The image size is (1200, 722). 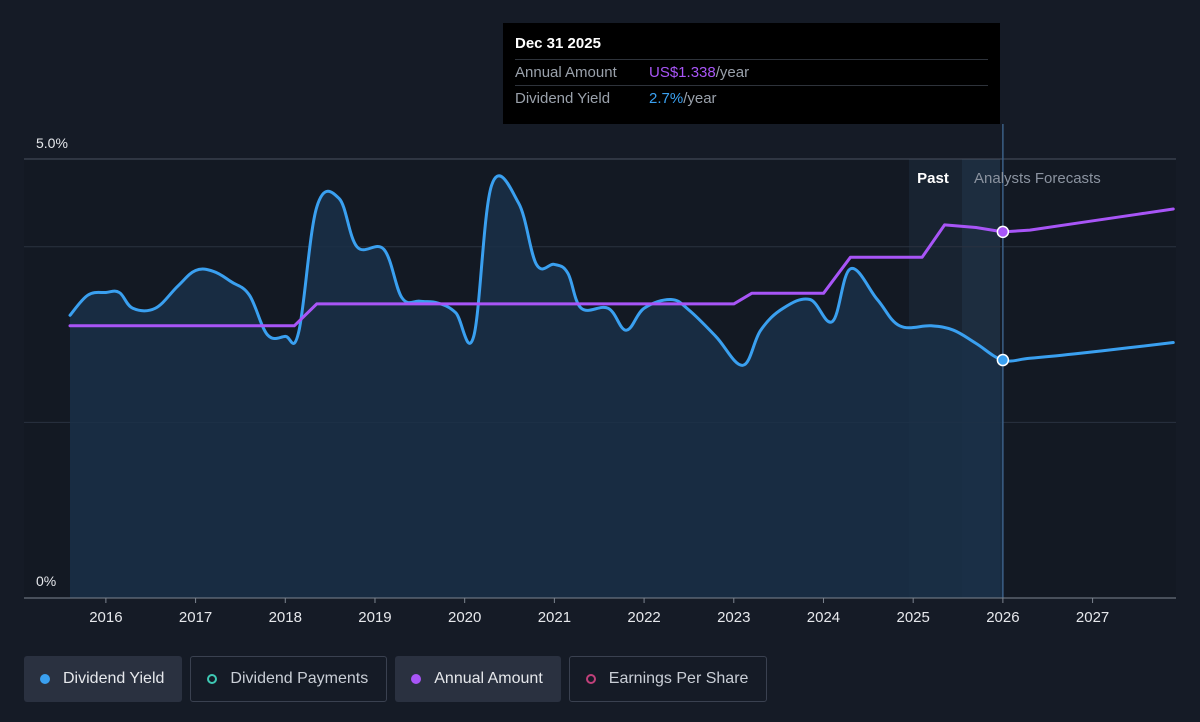 What do you see at coordinates (733, 617) in the screenshot?
I see `x-tick-label: 2023` at bounding box center [733, 617].